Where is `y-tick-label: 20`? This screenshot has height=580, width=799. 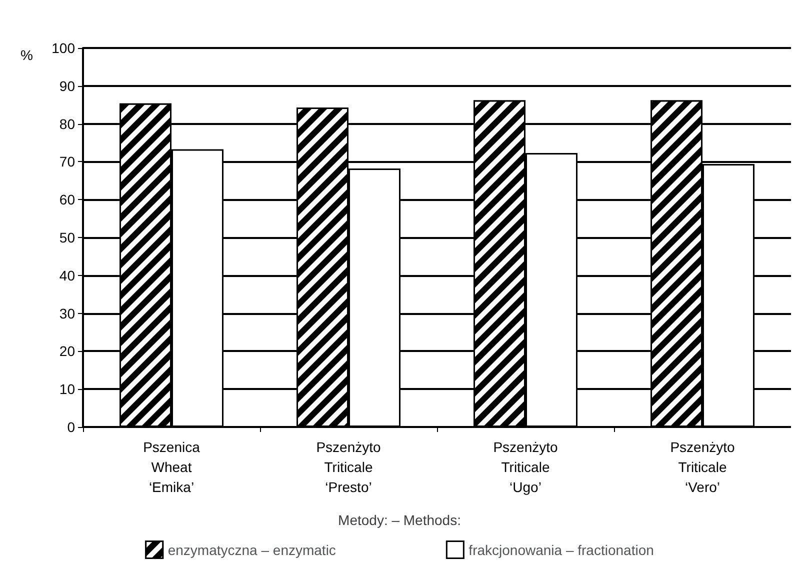
y-tick-label: 20 is located at coordinates (67, 351).